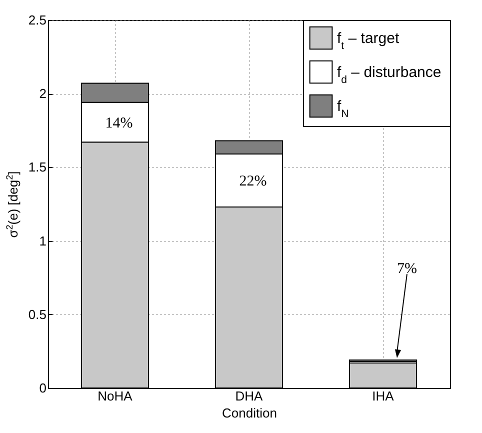 The width and height of the screenshot is (482, 433). I want to click on legend-label: f$_{d}$ – disturbance, so click(389, 75).